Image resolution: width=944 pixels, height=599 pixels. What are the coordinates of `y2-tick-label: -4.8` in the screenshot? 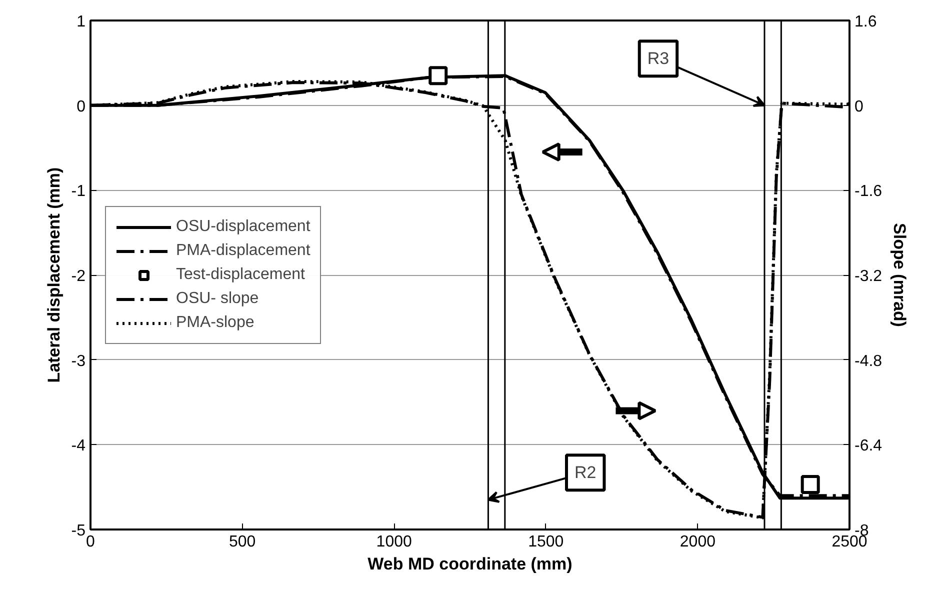 It's located at (868, 361).